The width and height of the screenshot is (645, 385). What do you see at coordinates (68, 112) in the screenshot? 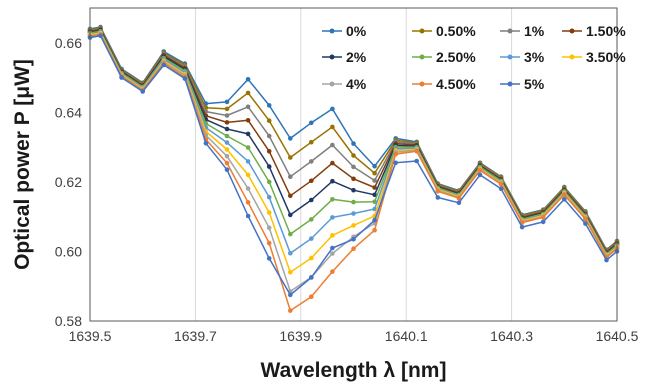
I see `y-tick-label: 0.64` at bounding box center [68, 112].